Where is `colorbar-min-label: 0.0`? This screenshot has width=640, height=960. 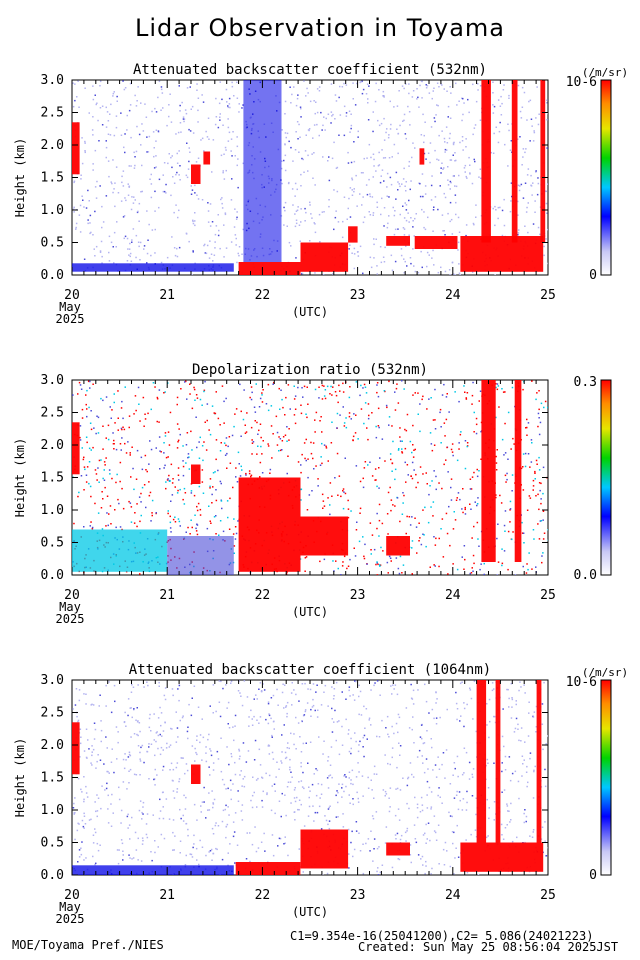 colorbar-min-label: 0.0 is located at coordinates (585, 575).